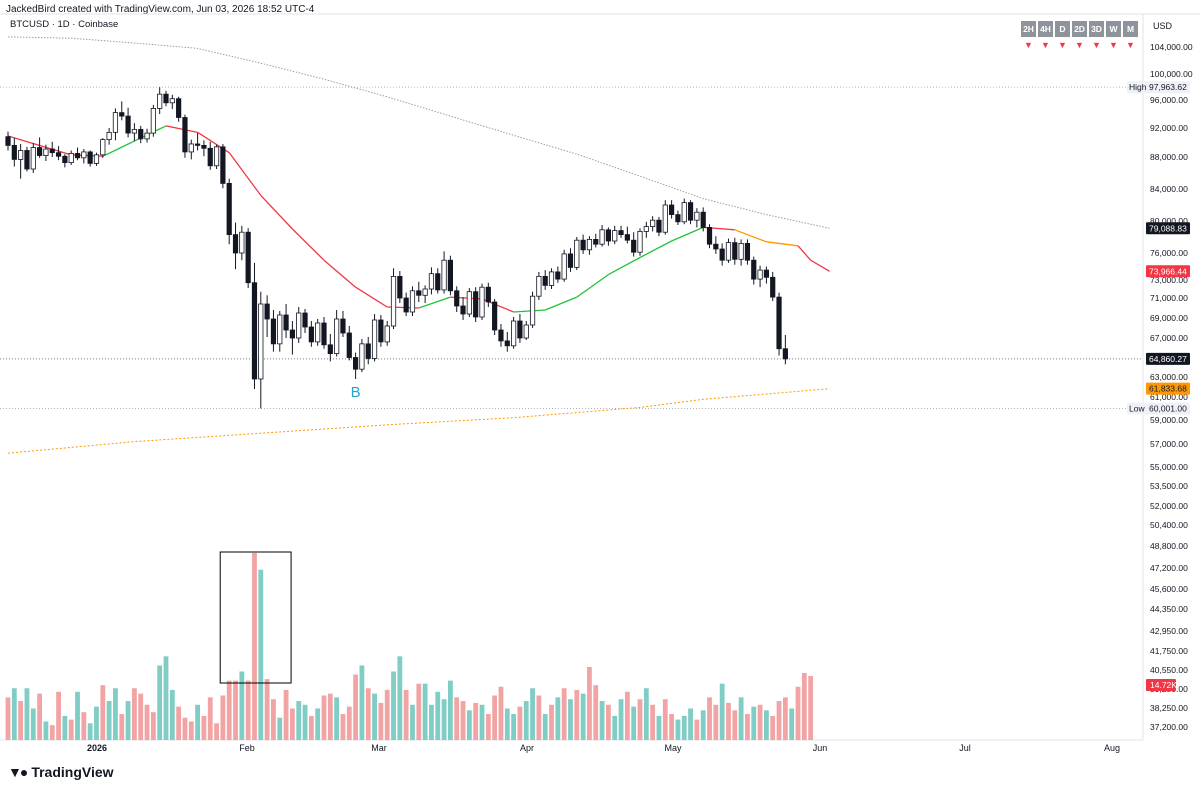  I want to click on volume-label-box, so click(1161, 685).